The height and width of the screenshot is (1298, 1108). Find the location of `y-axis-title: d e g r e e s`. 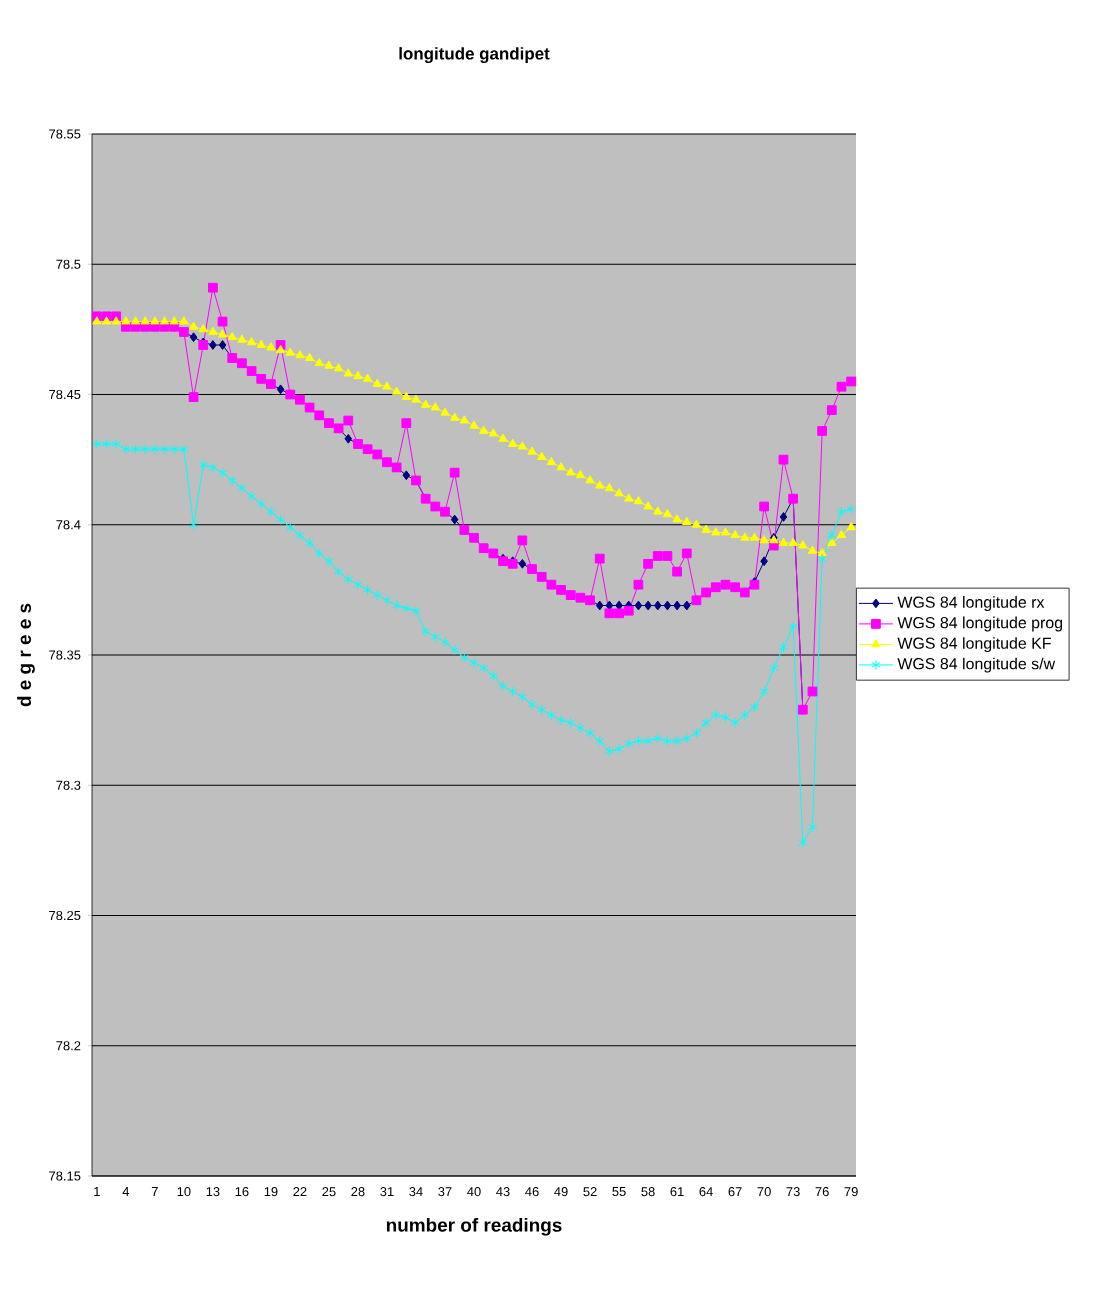

y-axis-title: d e g r e e s is located at coordinates (26, 655).